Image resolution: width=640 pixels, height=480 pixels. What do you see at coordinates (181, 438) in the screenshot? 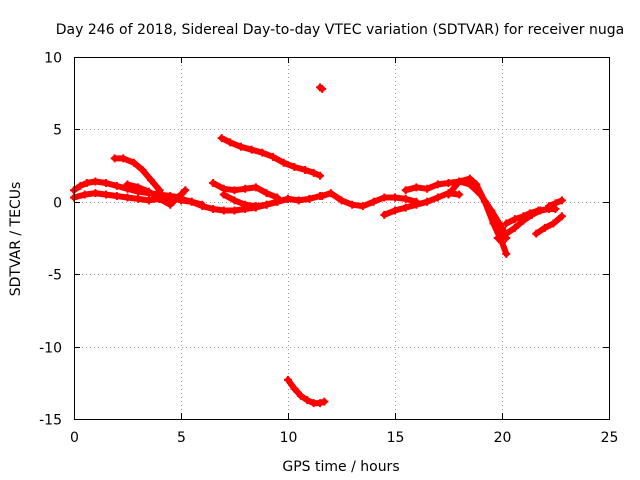
I see `x-tick-label: 5` at bounding box center [181, 438].